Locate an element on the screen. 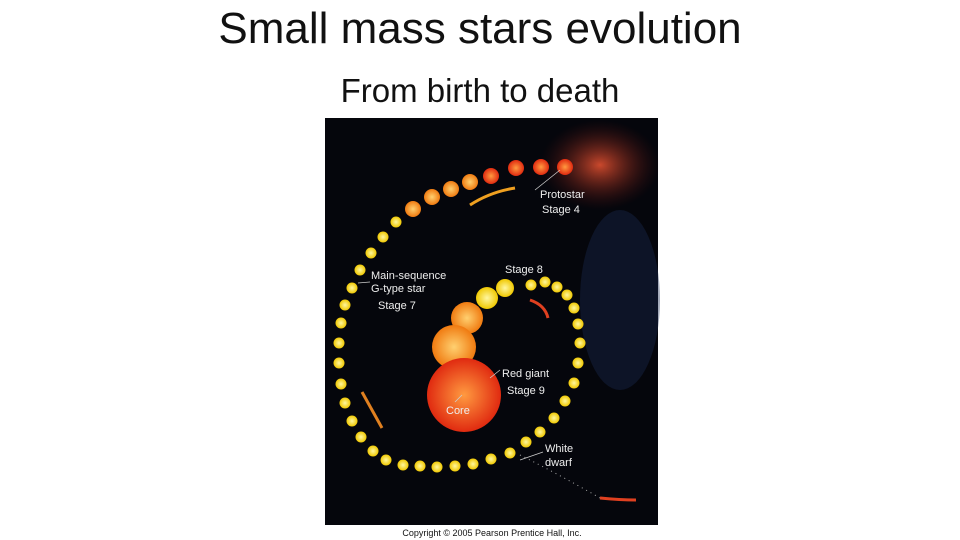 This screenshot has width=960, height=540. label: Protostar is located at coordinates (562, 195).